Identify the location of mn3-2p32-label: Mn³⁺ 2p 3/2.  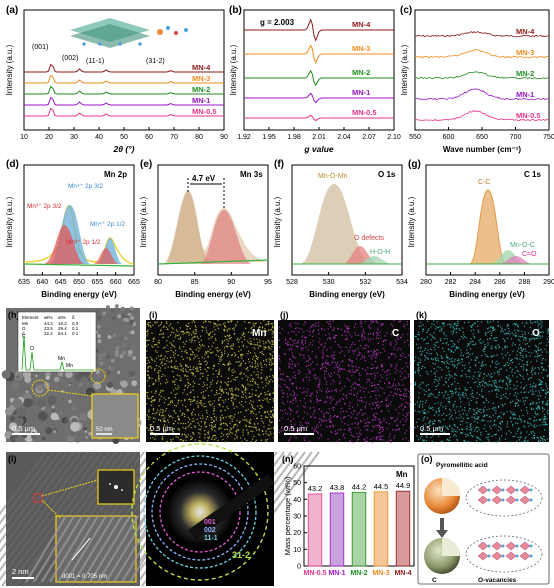
(44, 206).